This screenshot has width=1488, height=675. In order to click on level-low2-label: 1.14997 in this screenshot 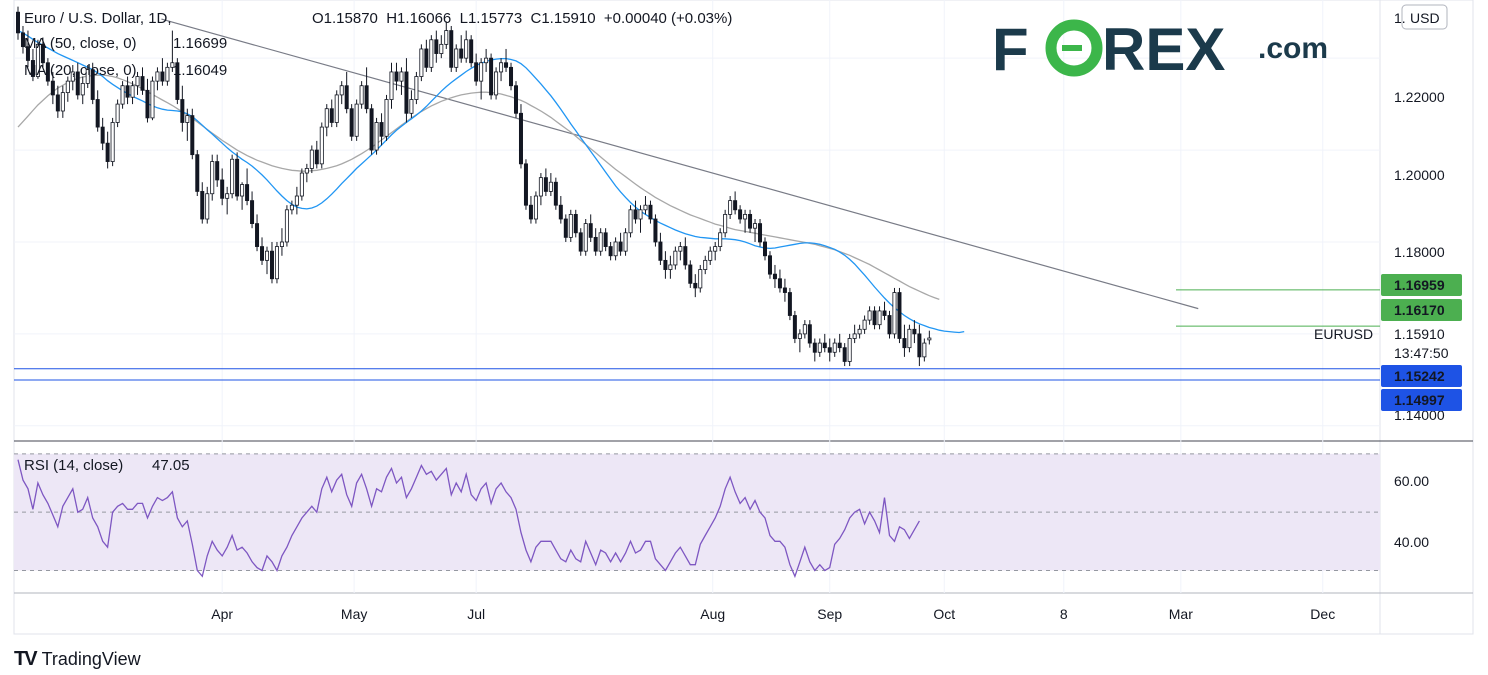, I will do `click(1419, 400)`.